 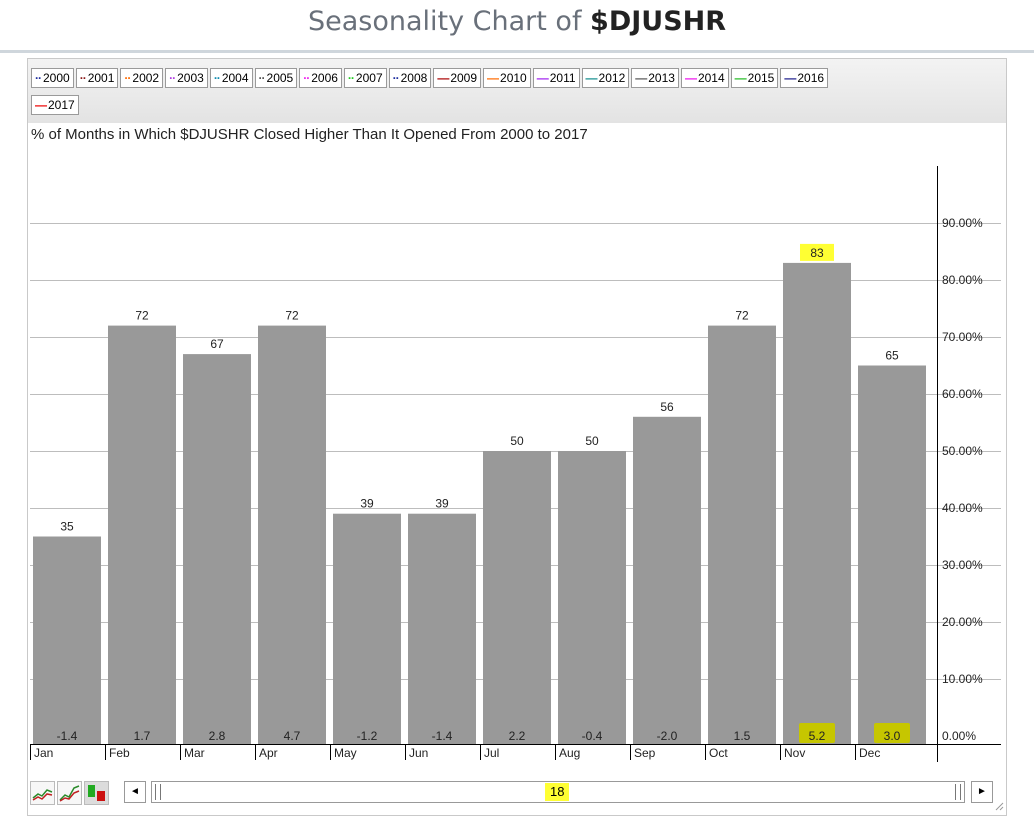 What do you see at coordinates (962, 508) in the screenshot?
I see `y-tick-label: 40.00%` at bounding box center [962, 508].